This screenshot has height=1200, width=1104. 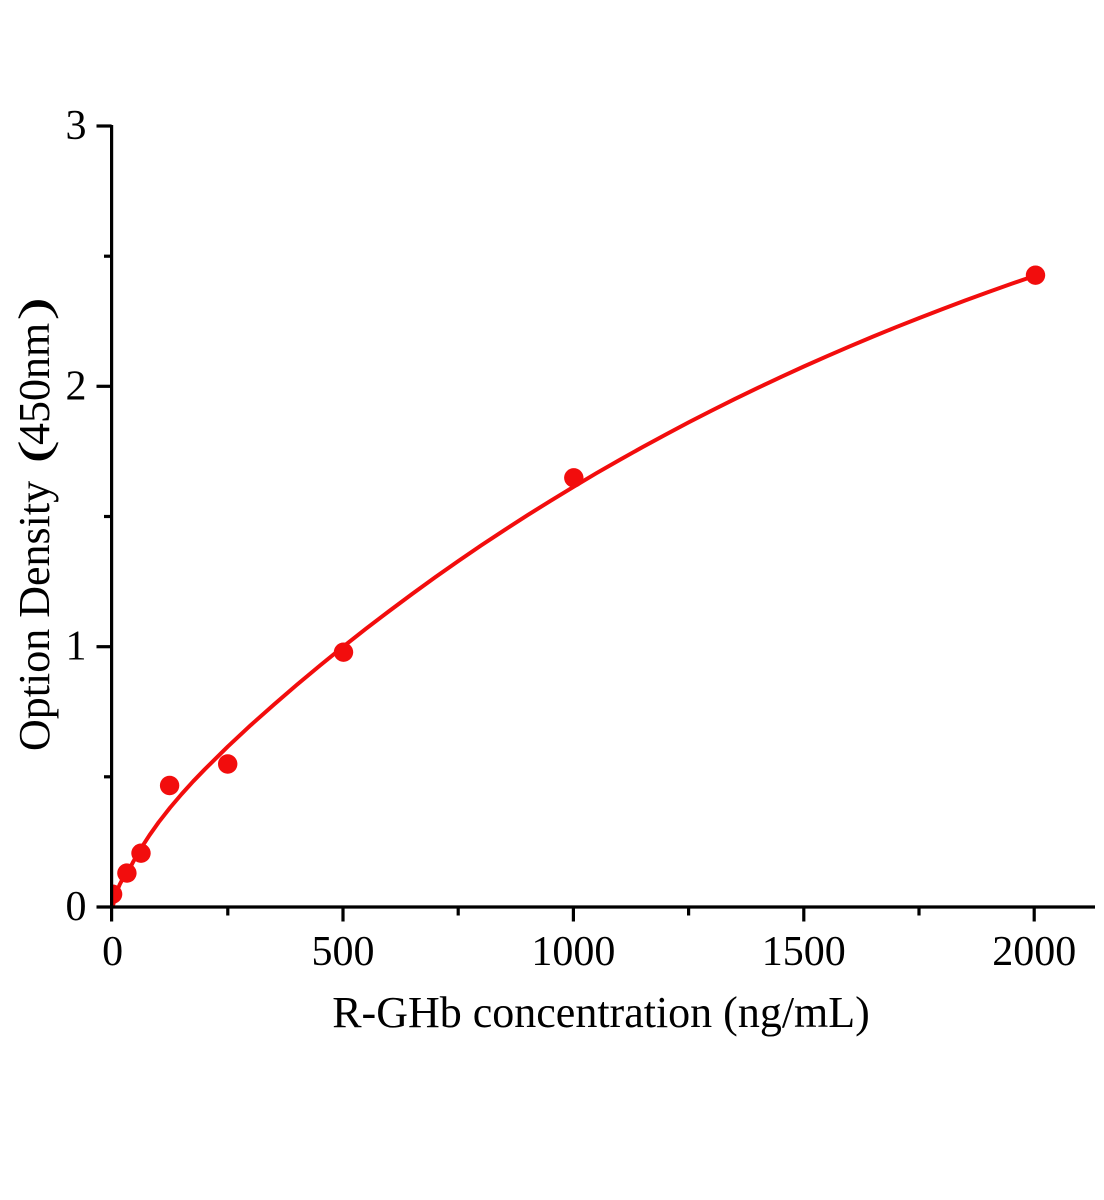 What do you see at coordinates (34, 384) in the screenshot?
I see `svg-text: 450nm` at bounding box center [34, 384].